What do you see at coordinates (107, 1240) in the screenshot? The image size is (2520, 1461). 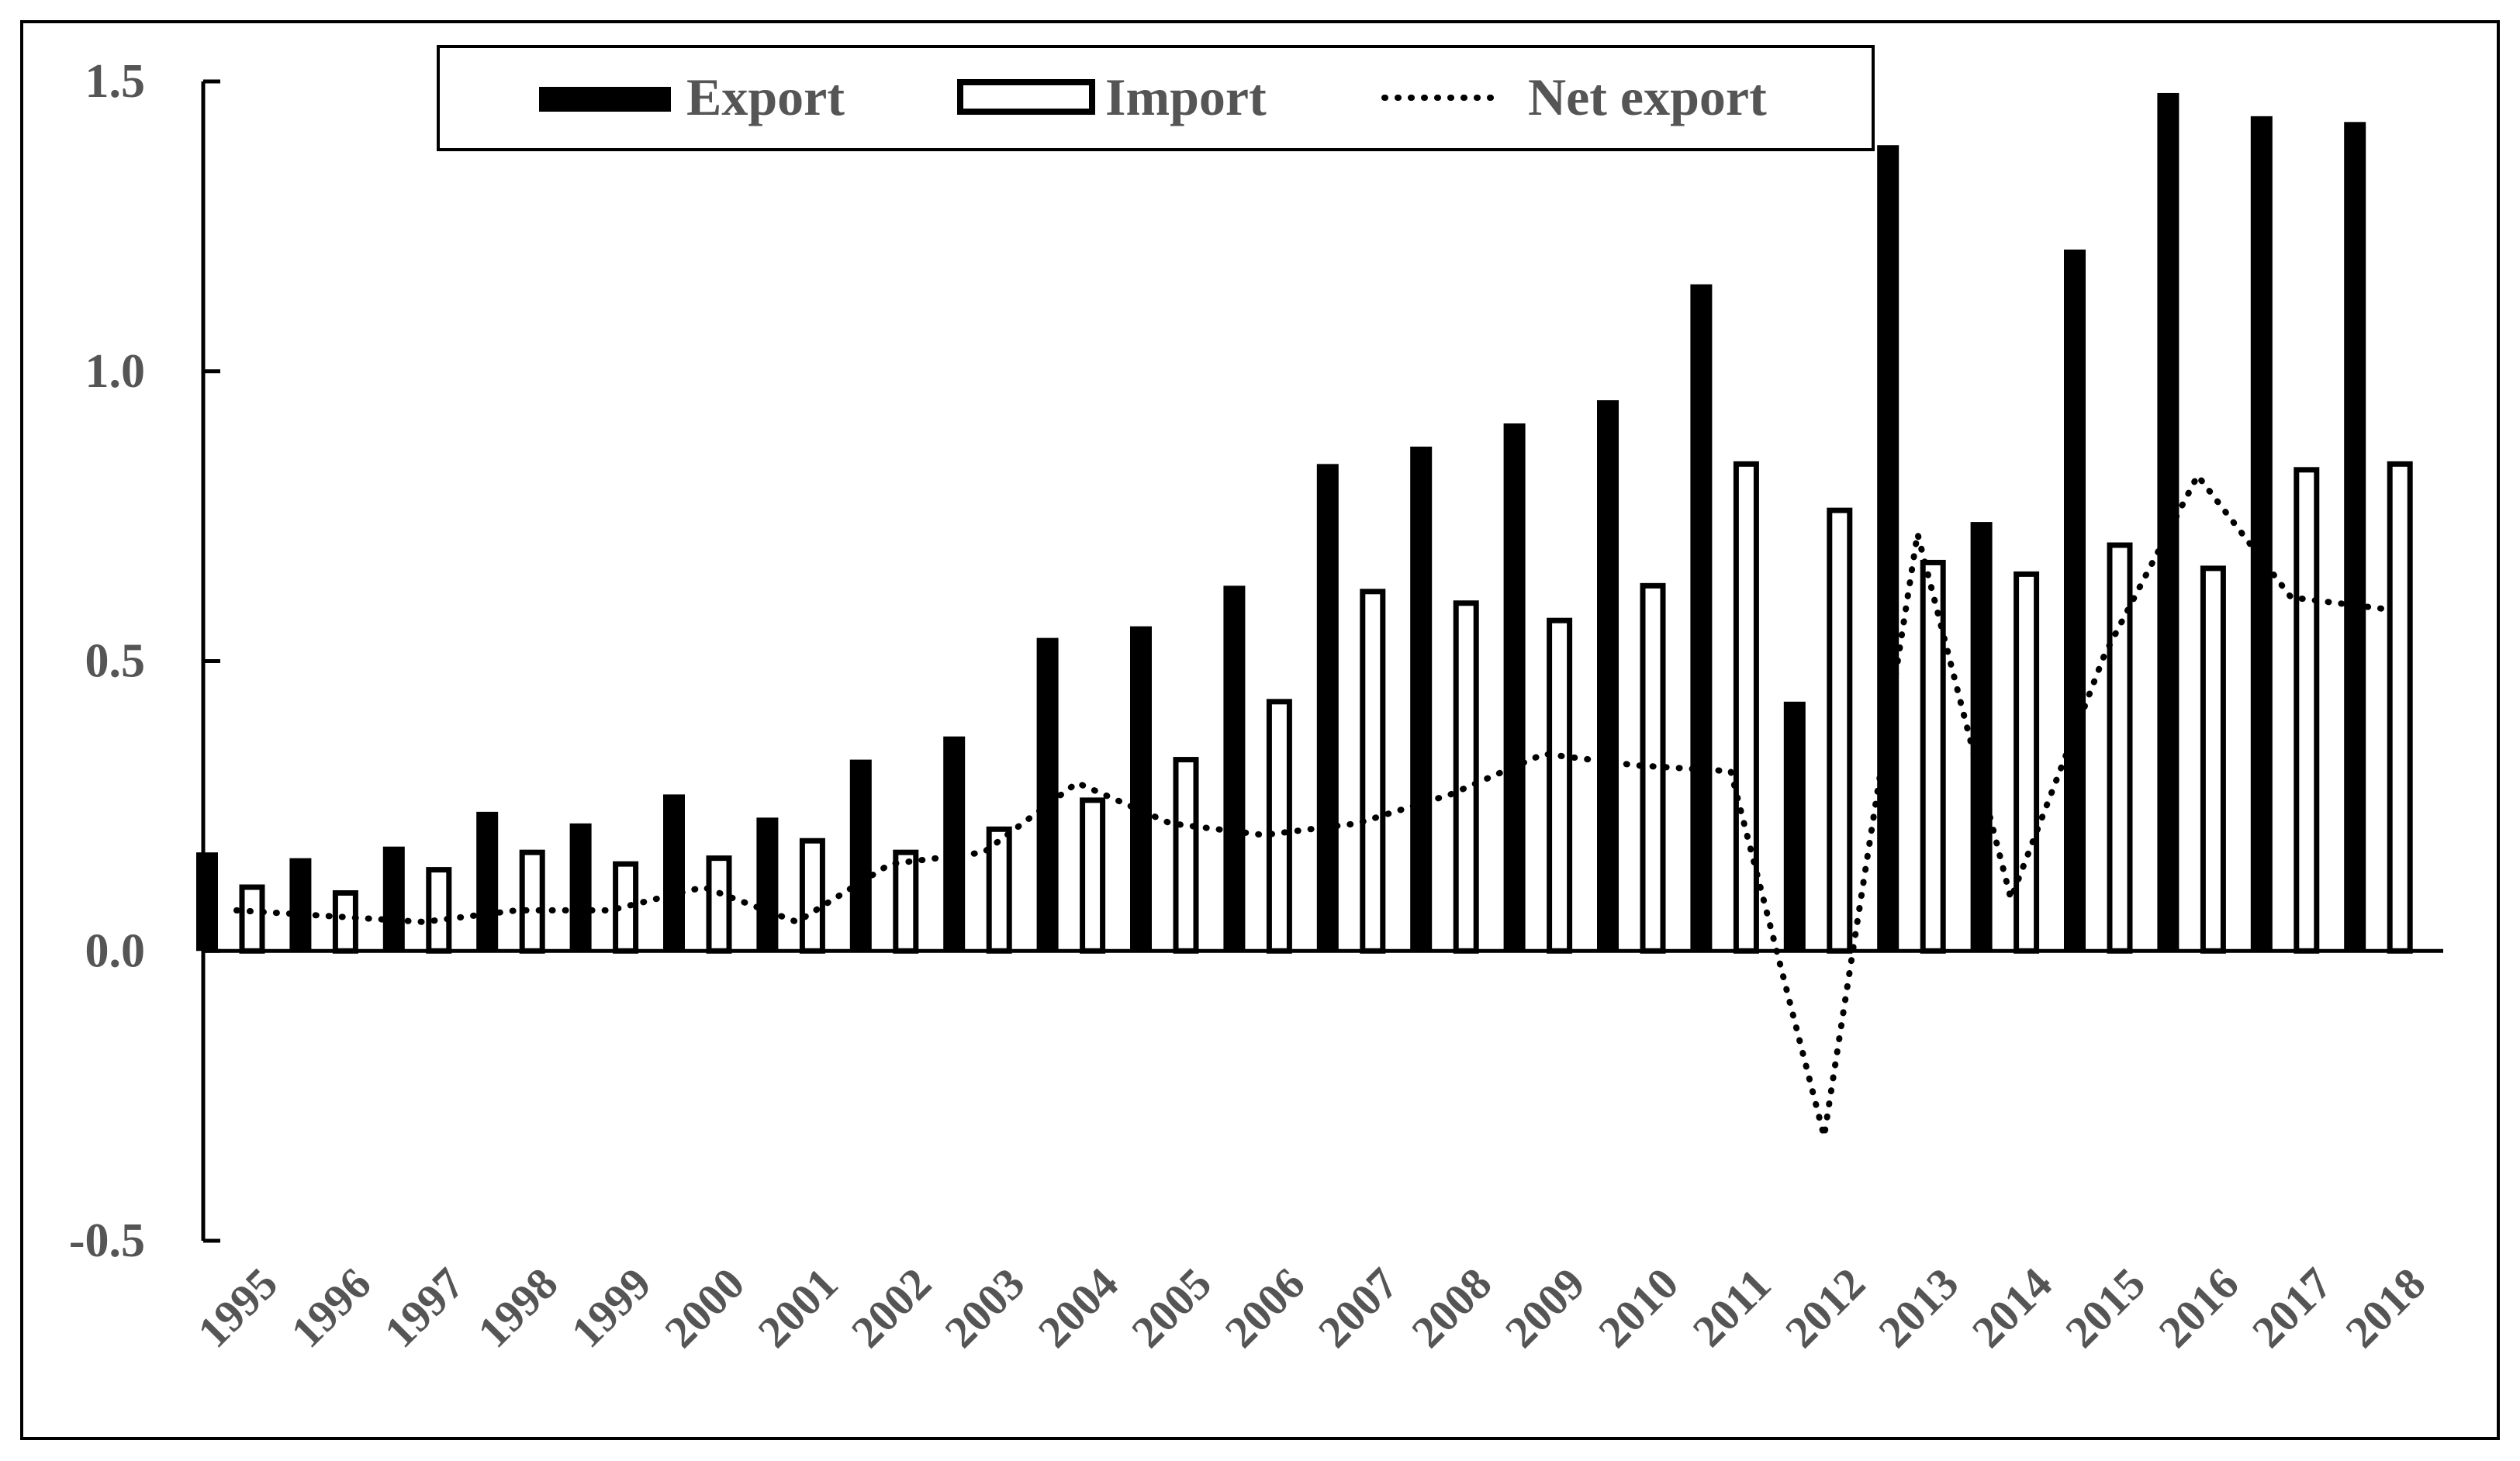 I see `y-tick-label-0: -0.5` at bounding box center [107, 1240].